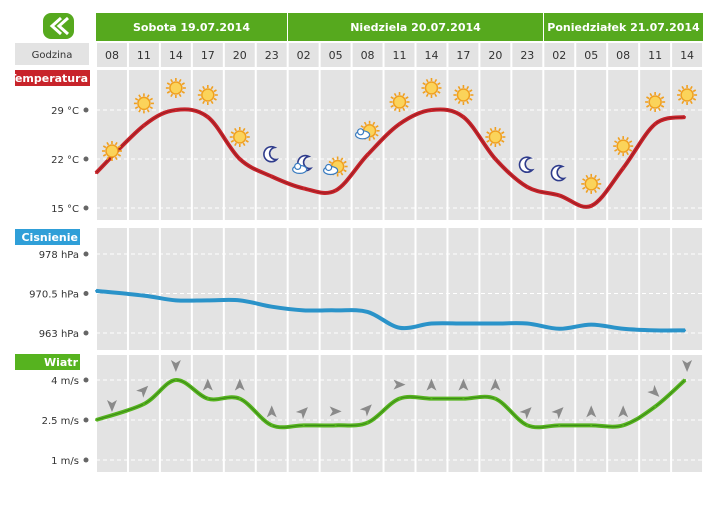 Image resolution: width=711 pixels, height=507 pixels. I want to click on back-button, so click(58, 26).